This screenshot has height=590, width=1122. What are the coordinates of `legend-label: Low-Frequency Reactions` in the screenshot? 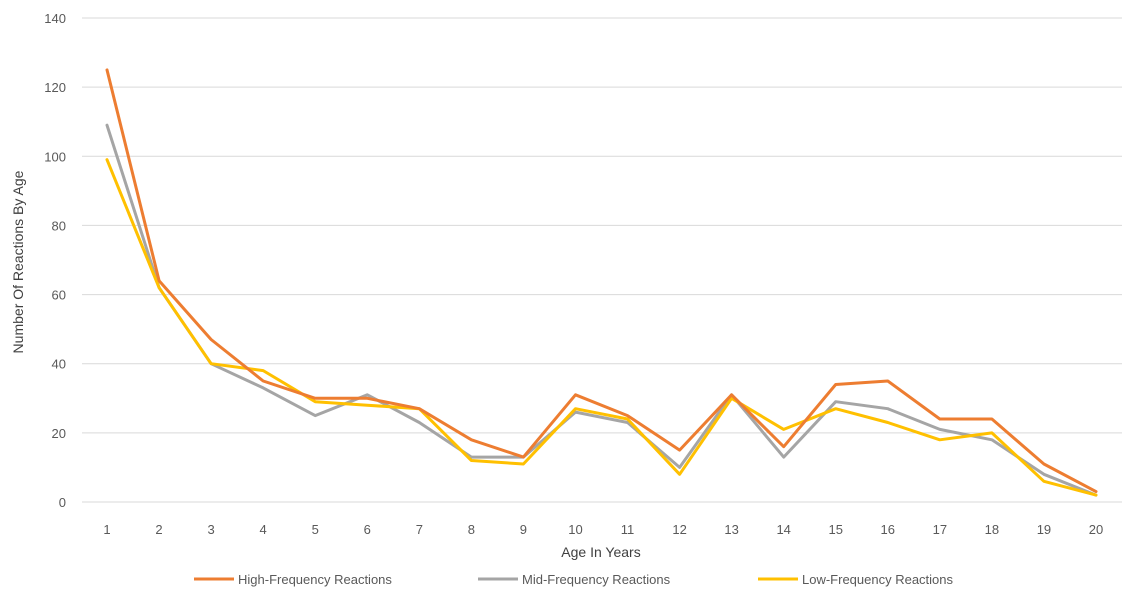 It's located at (878, 579).